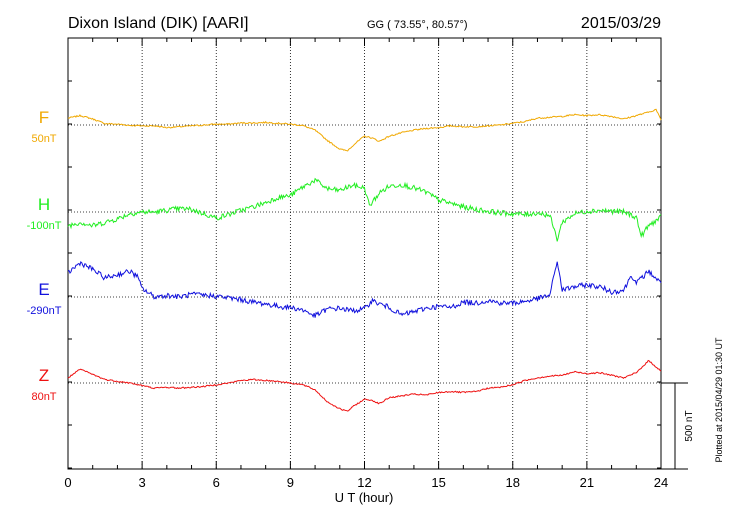  What do you see at coordinates (417, 25) in the screenshot?
I see `station-coords: GG ( 73.55°, 80.57°)` at bounding box center [417, 25].